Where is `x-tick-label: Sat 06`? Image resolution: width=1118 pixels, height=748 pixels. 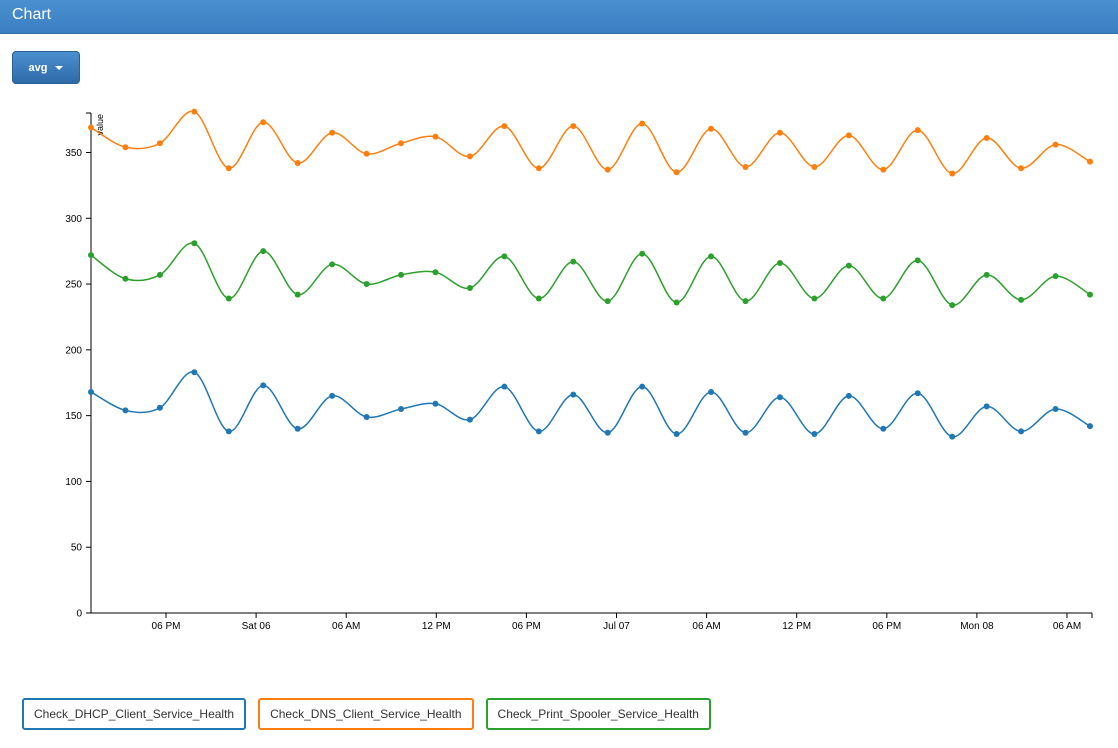 x-tick-label: Sat 06 is located at coordinates (256, 626).